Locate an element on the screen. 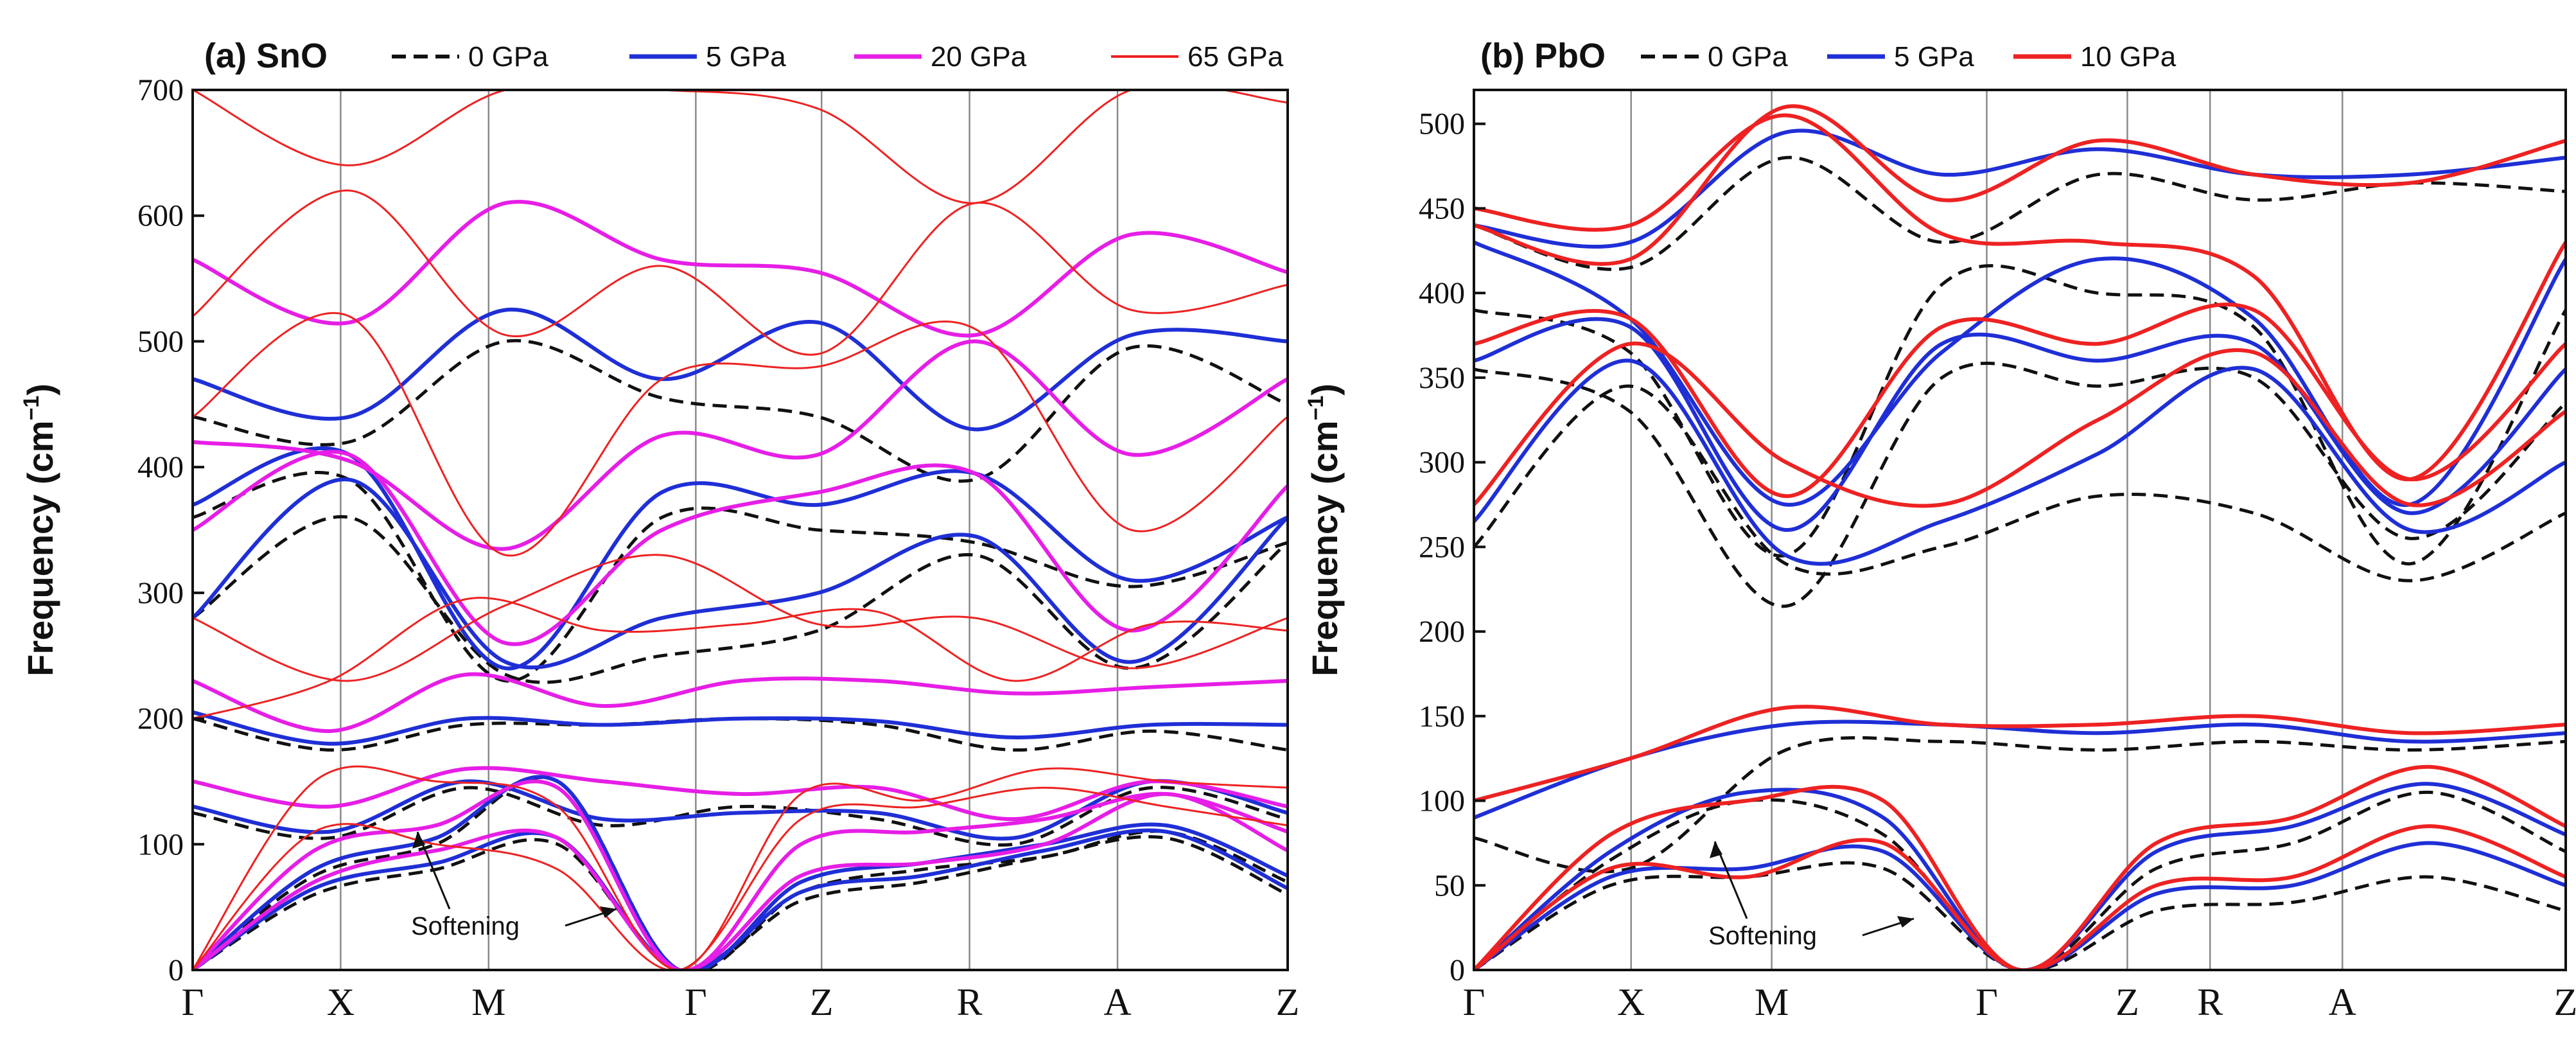 The image size is (2576, 1058). y-tick-label: 150 is located at coordinates (1442, 717).